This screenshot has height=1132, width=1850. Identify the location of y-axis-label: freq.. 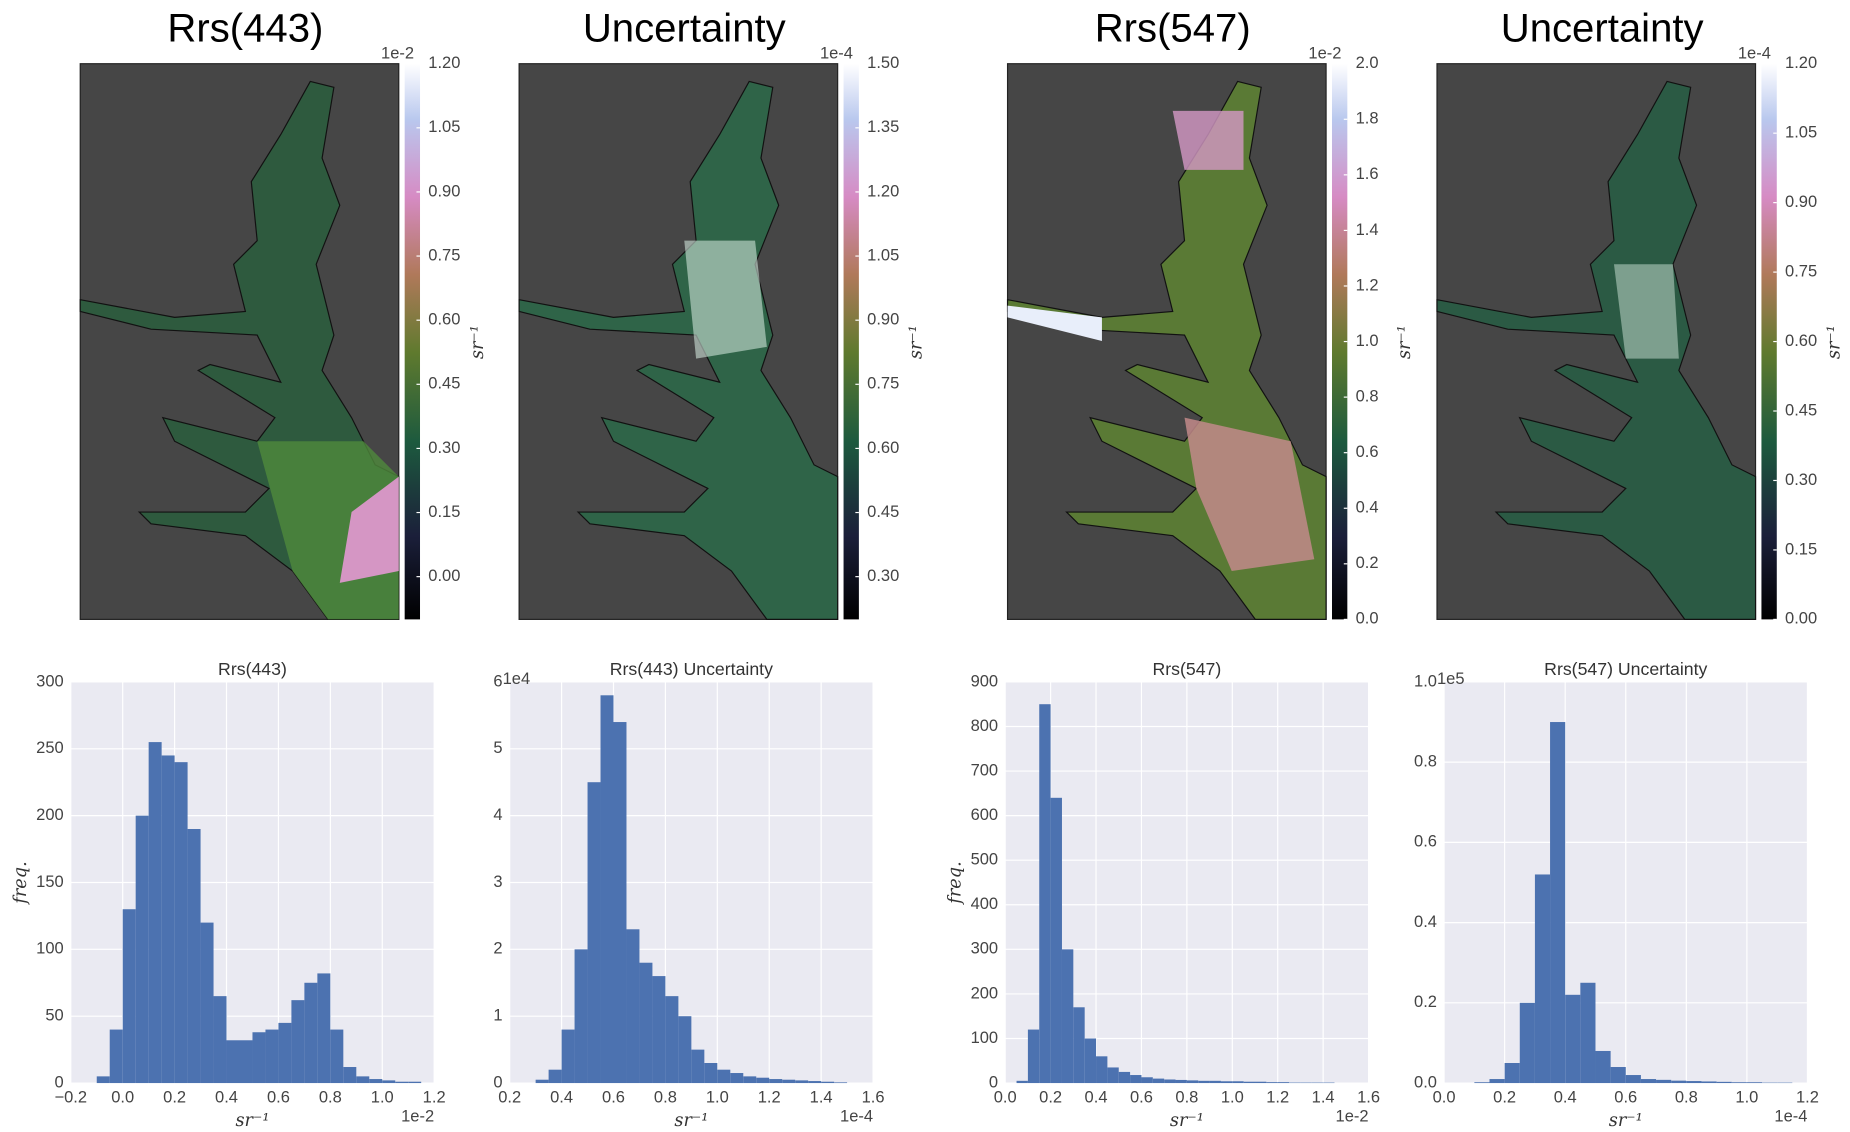
(956, 883).